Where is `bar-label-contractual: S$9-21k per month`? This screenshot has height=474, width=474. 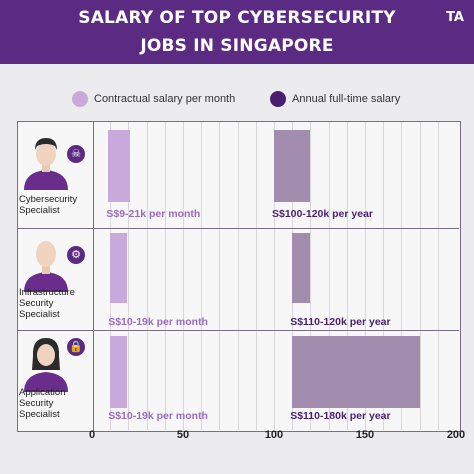
bar-label-contractual: S$9-21k per month is located at coordinates (153, 214).